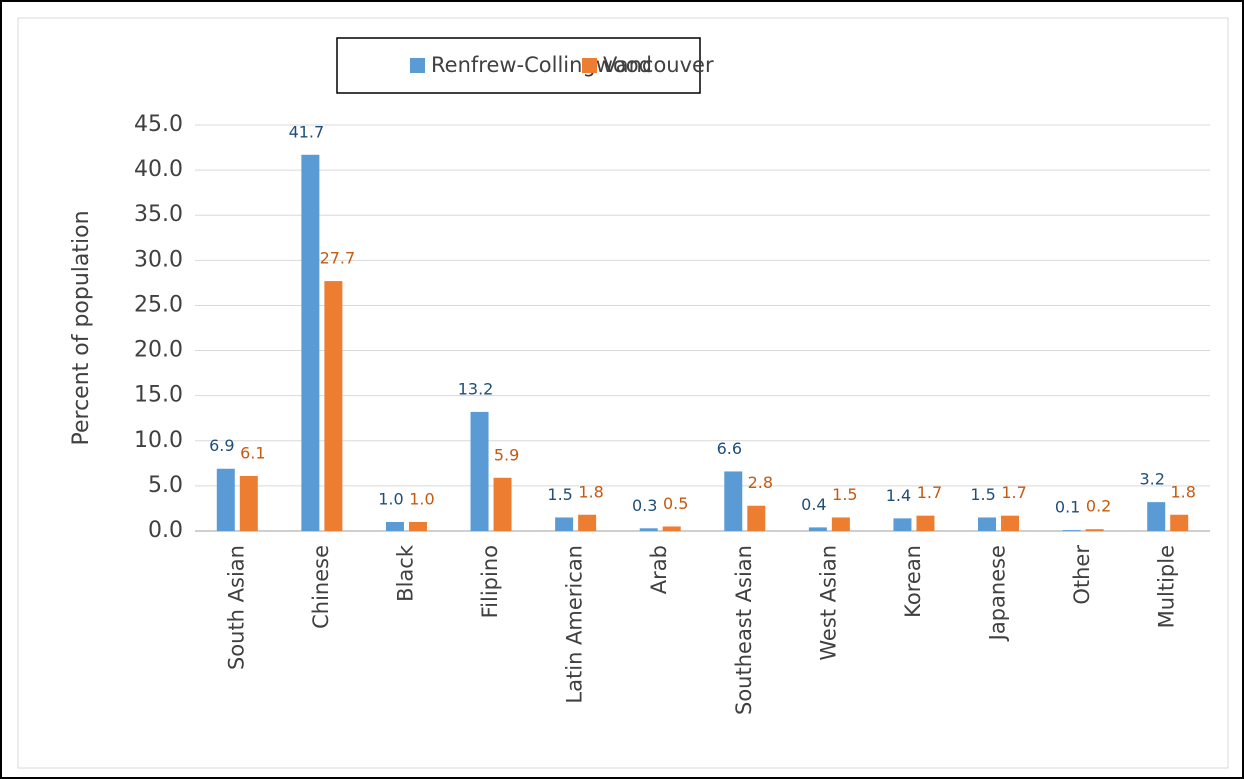 Image resolution: width=1244 pixels, height=779 pixels. What do you see at coordinates (307, 131) in the screenshot?
I see `data-label: 41.7` at bounding box center [307, 131].